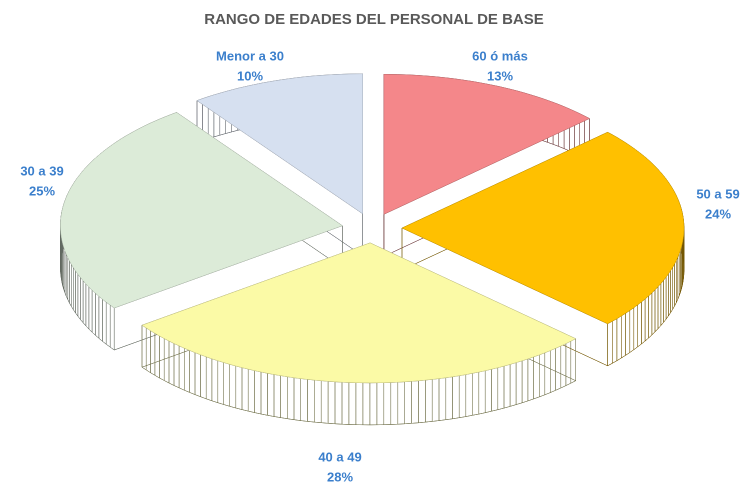 The image size is (749, 484). What do you see at coordinates (250, 75) in the screenshot?
I see `slice-value-label: 10%` at bounding box center [250, 75].